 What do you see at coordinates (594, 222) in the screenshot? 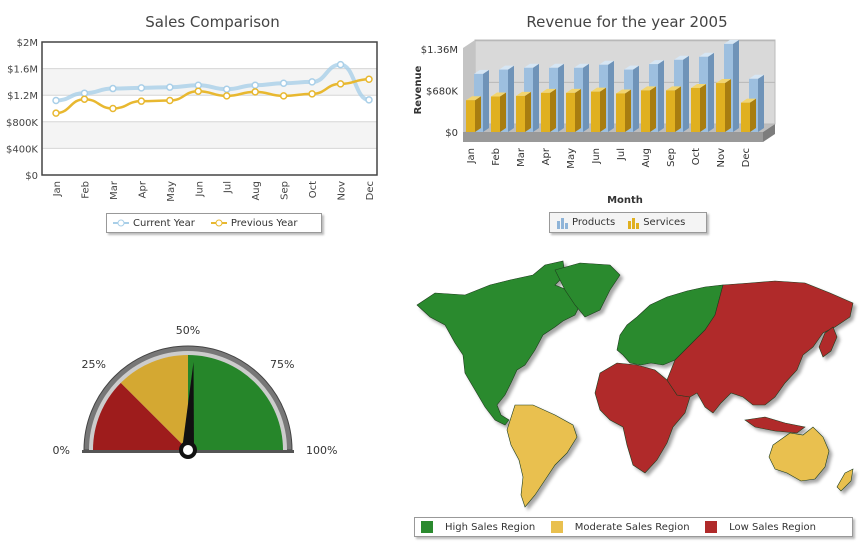
I see `legend-label: Products` at bounding box center [594, 222].